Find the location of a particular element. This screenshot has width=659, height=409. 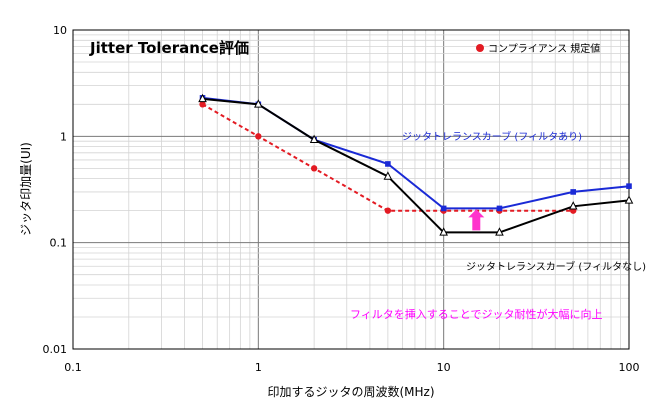

x-tick-label: 1 is located at coordinates (258, 367).